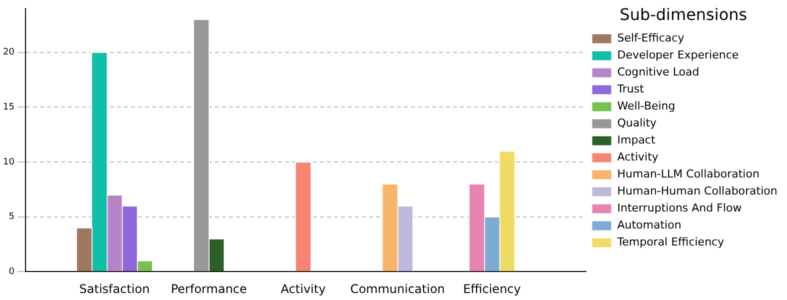 Image resolution: width=787 pixels, height=300 pixels. Describe the element at coordinates (679, 208) in the screenshot. I see `legend-label: Interruptions And Flow` at that location.